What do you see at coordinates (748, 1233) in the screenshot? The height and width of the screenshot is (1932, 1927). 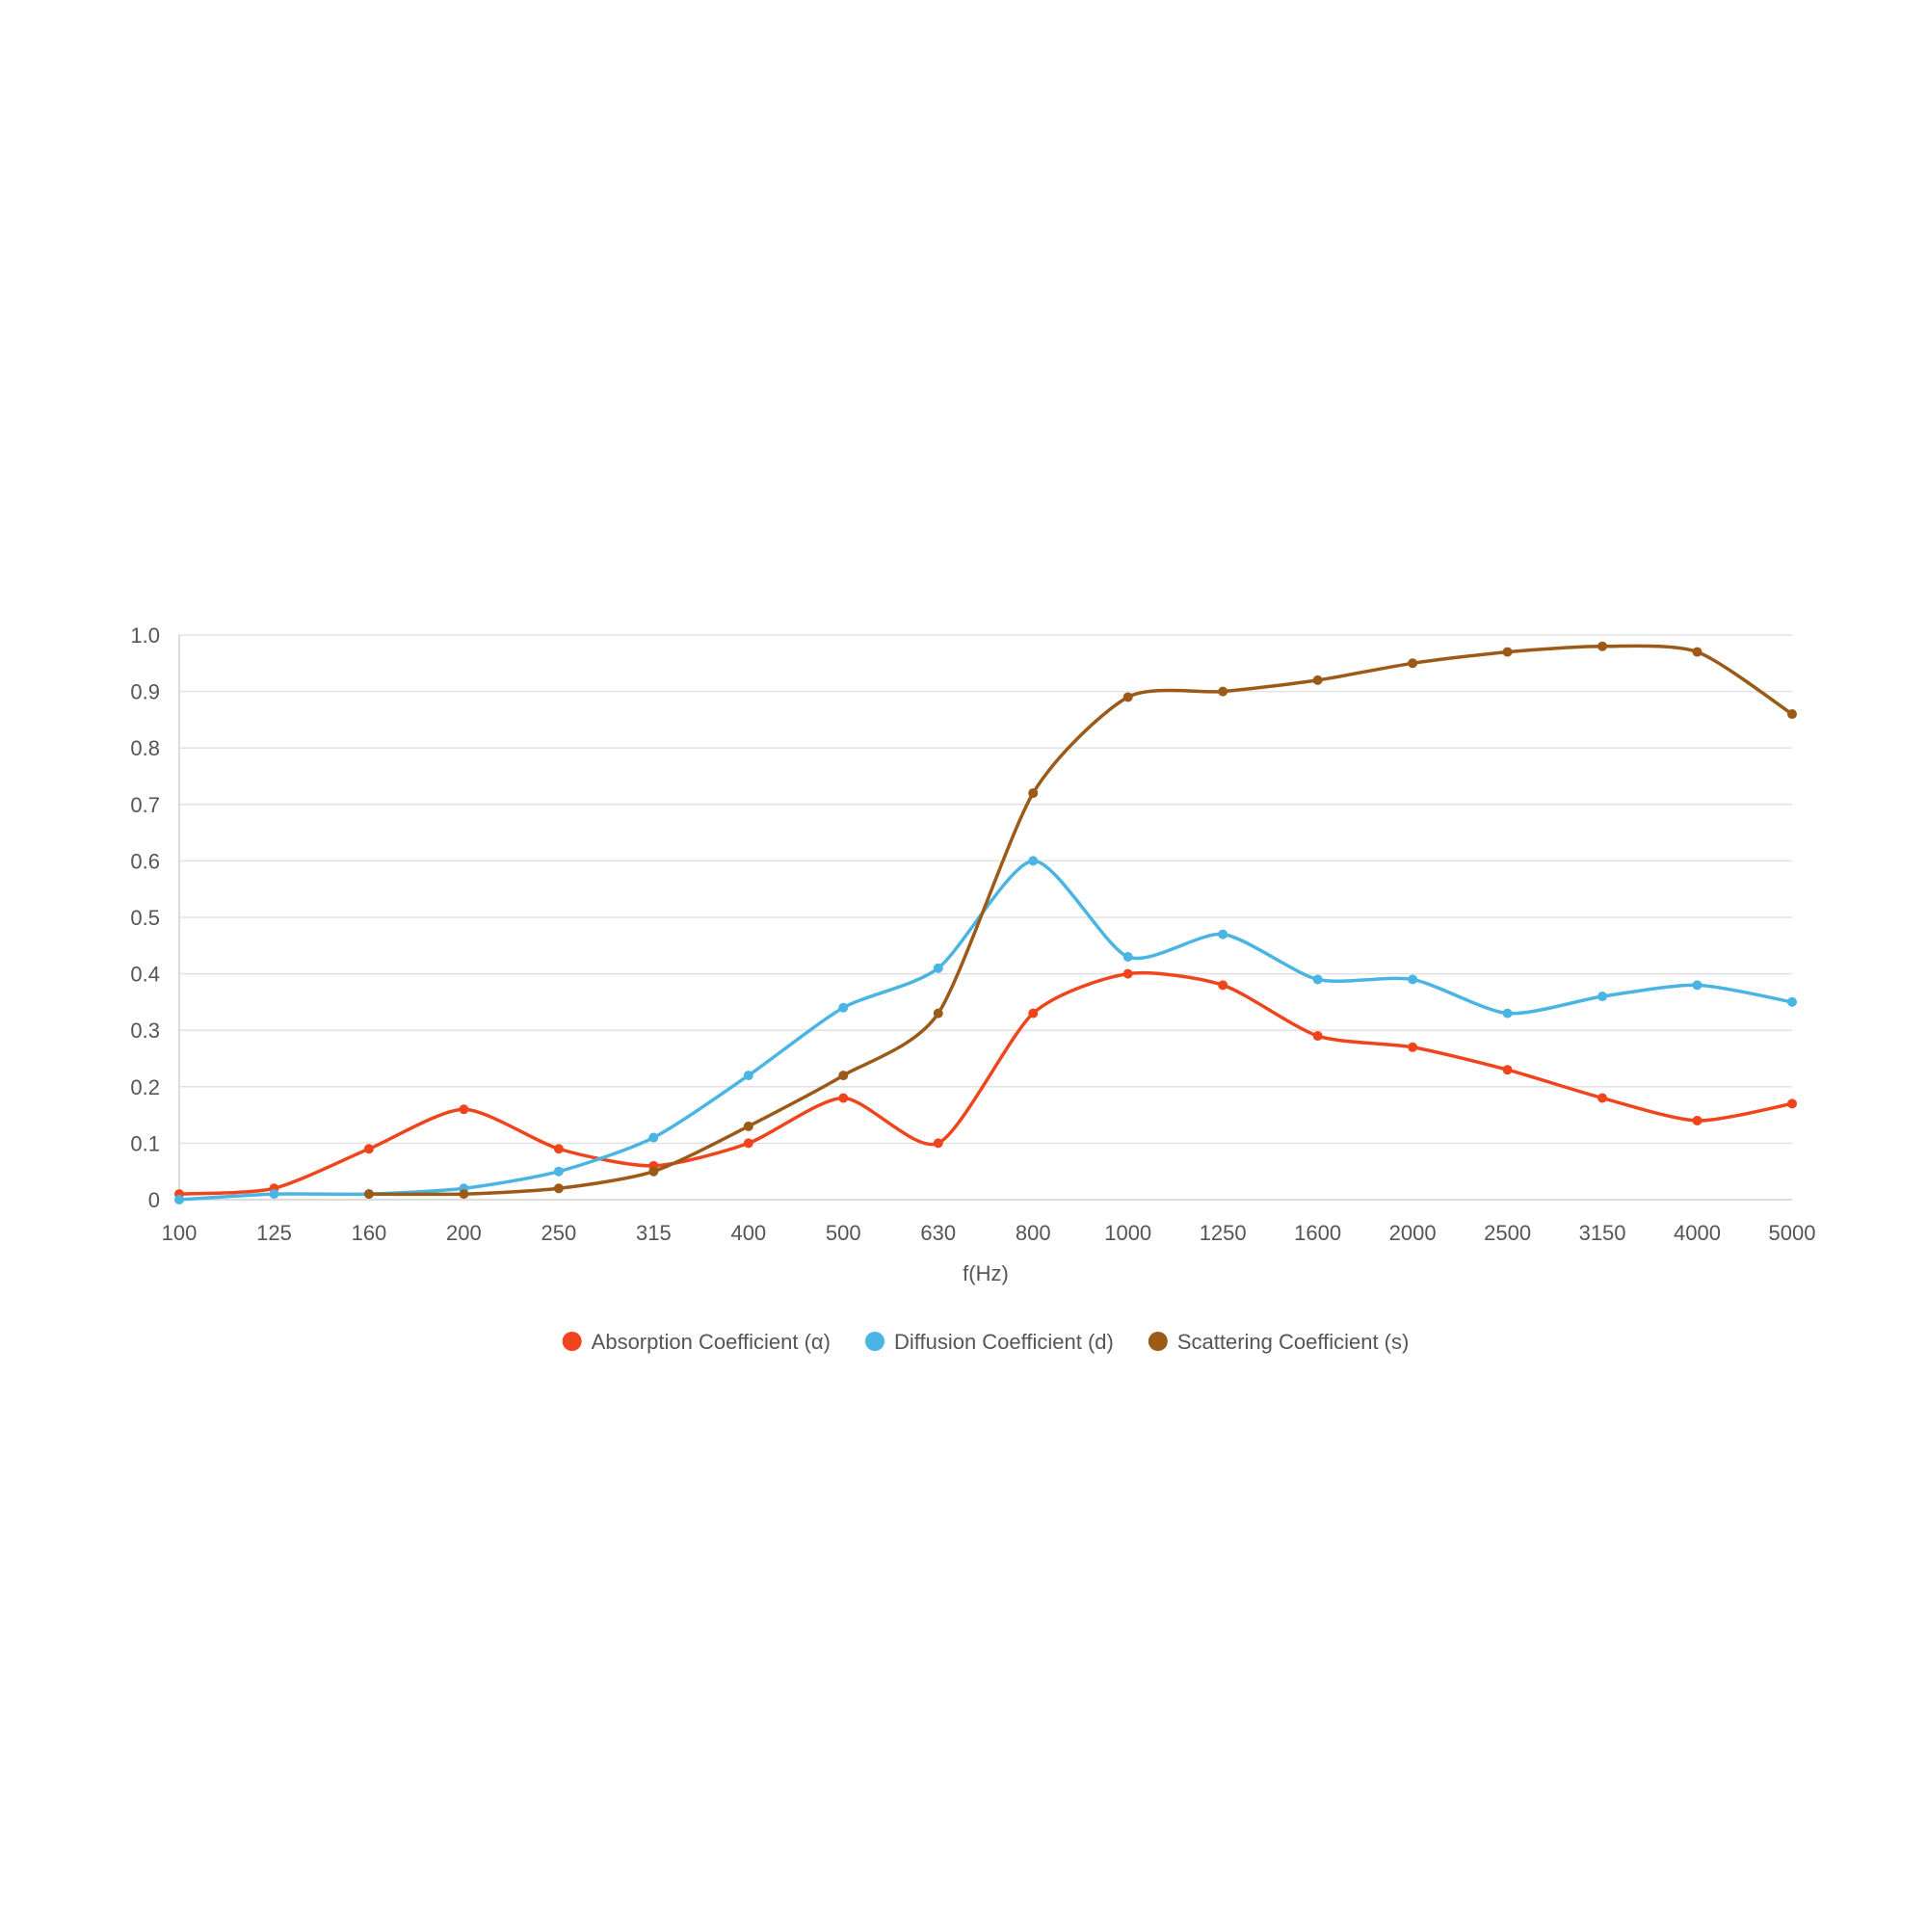 I see `x-tick-label: 400` at bounding box center [748, 1233].